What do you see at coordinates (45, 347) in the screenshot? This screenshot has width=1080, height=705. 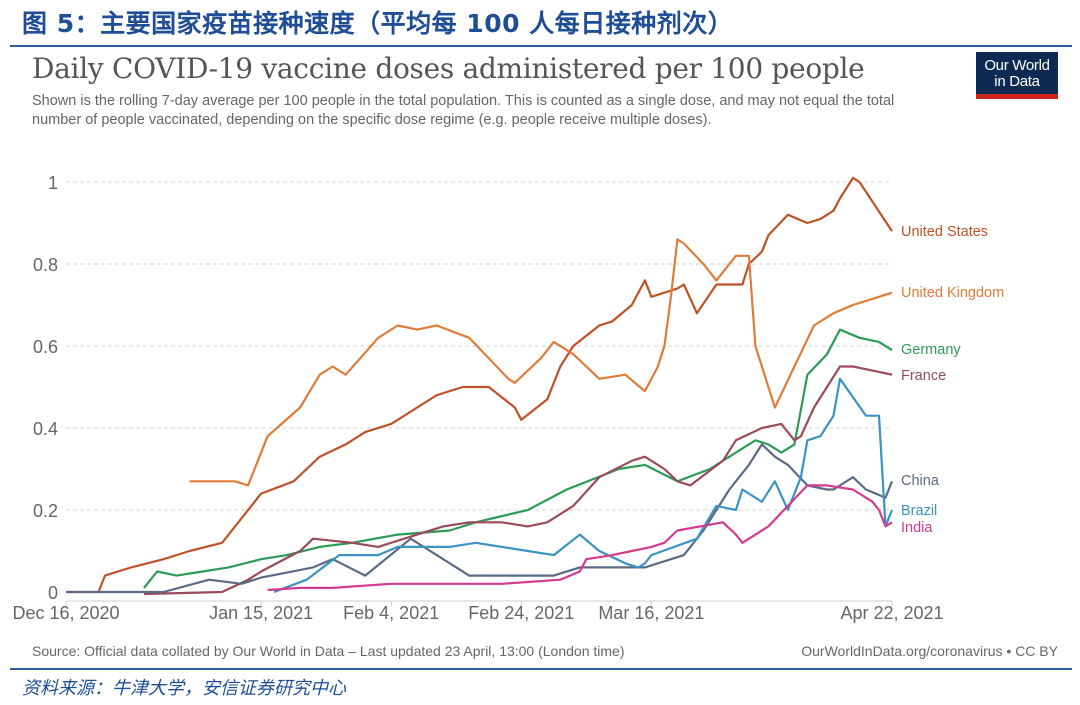 I see `y-tick-label: 0.6` at bounding box center [45, 347].